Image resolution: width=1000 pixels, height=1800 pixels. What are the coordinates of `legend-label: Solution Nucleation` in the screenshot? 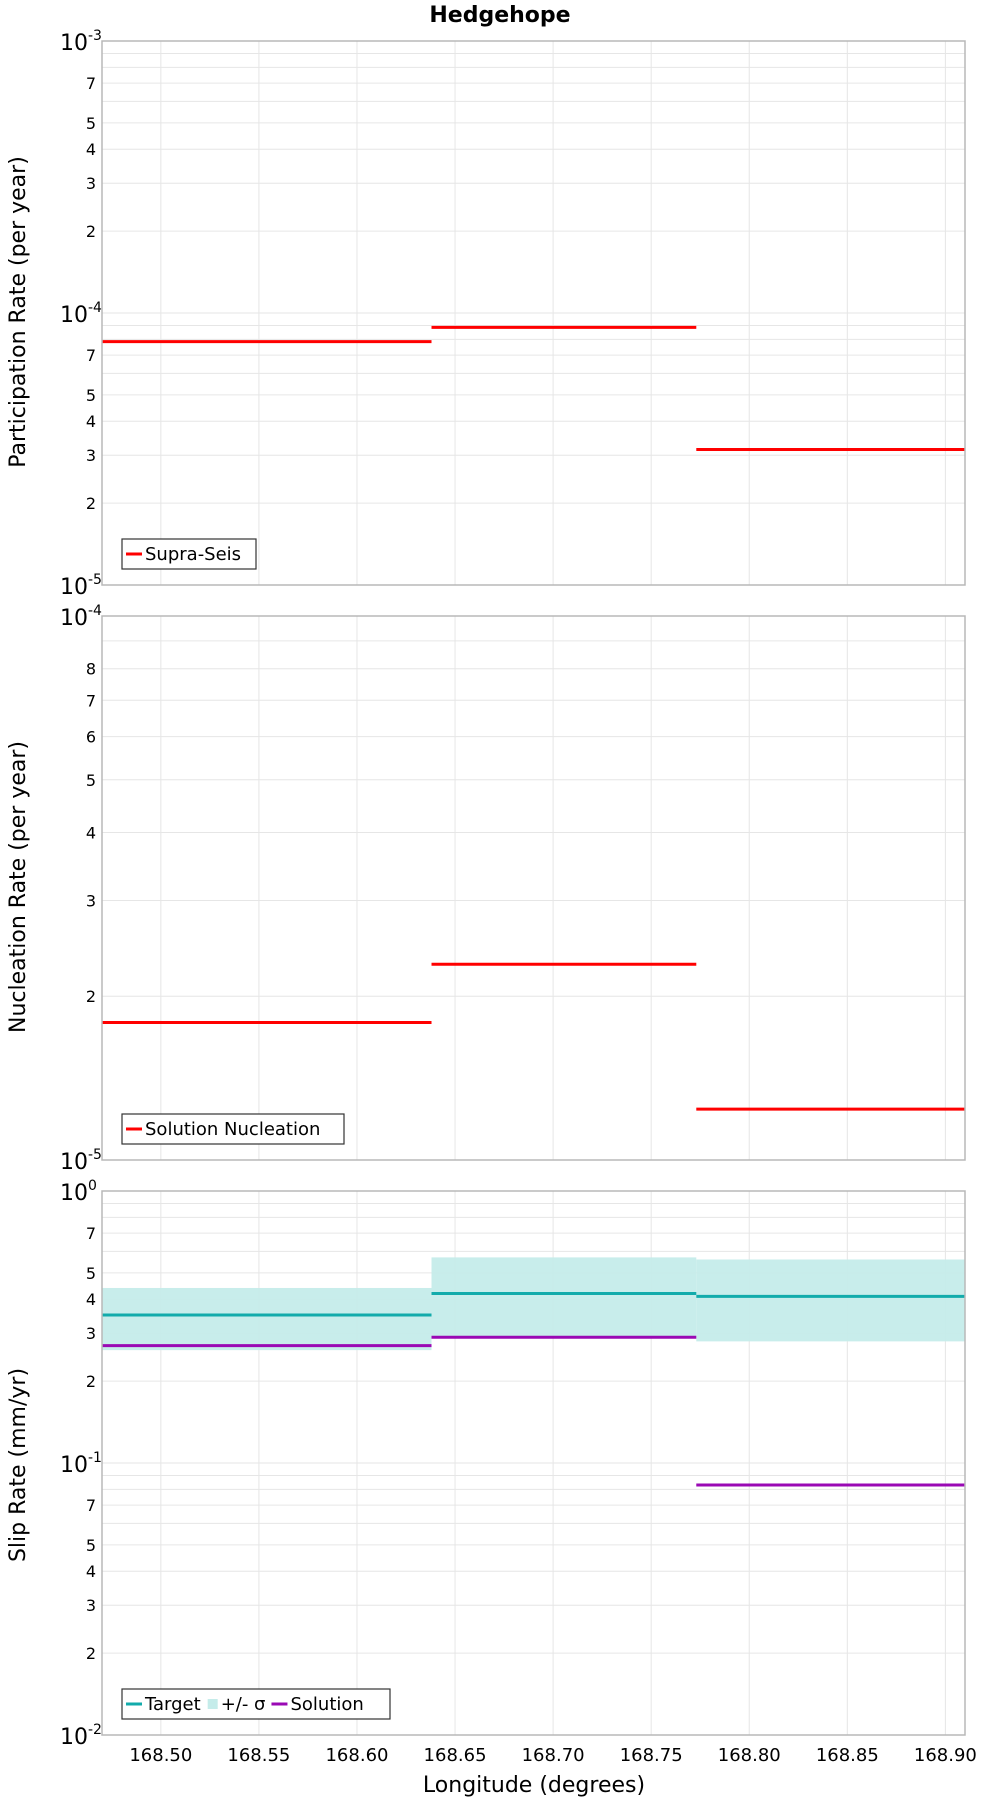 It's located at (232, 1129).